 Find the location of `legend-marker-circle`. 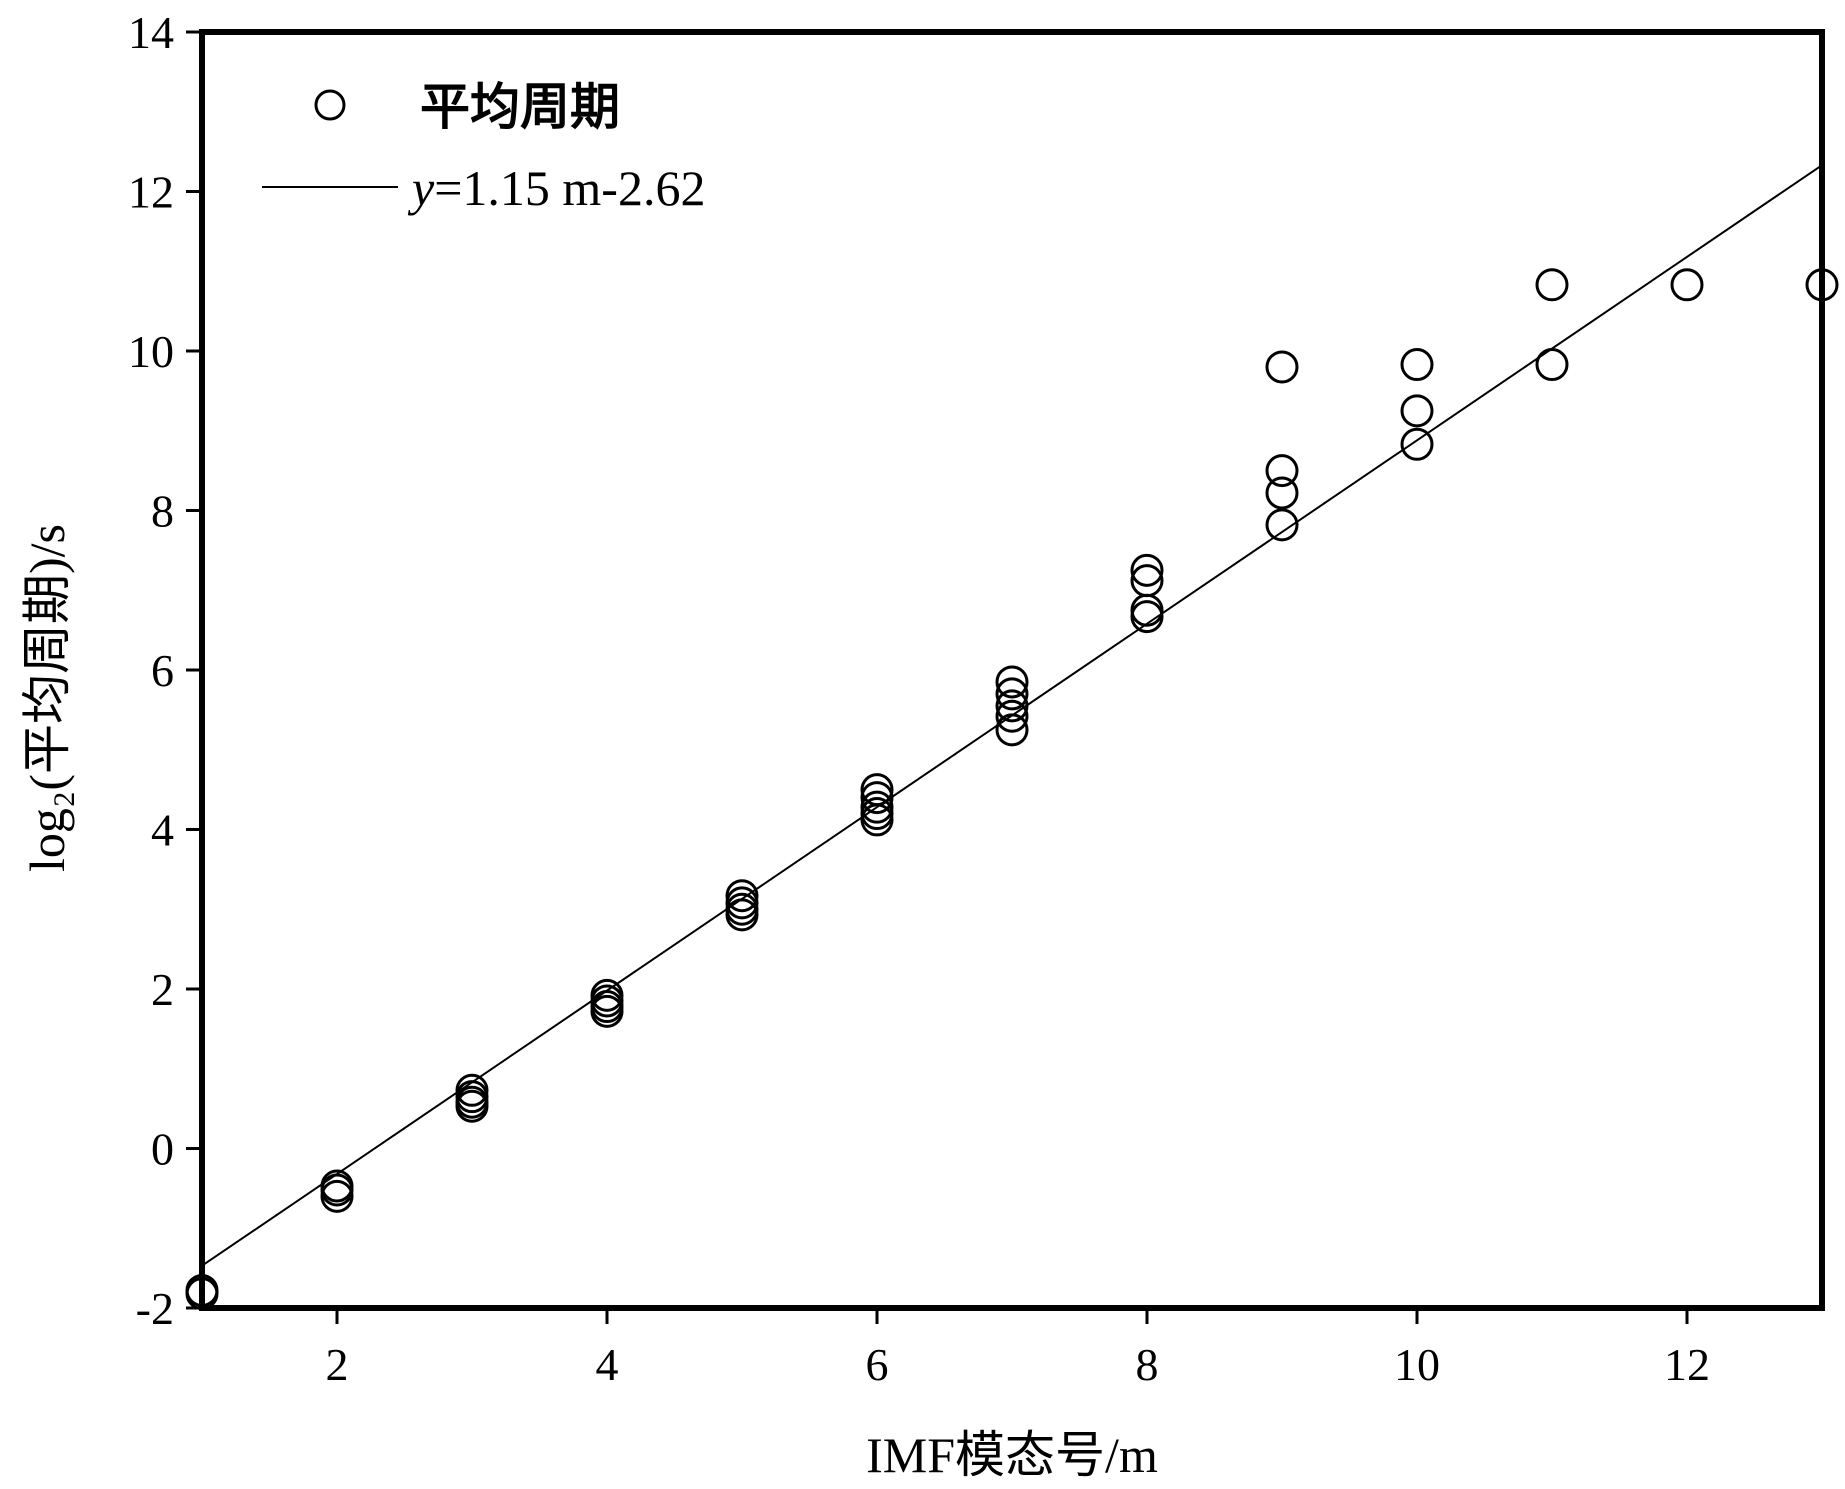

legend-marker-circle is located at coordinates (330, 105).